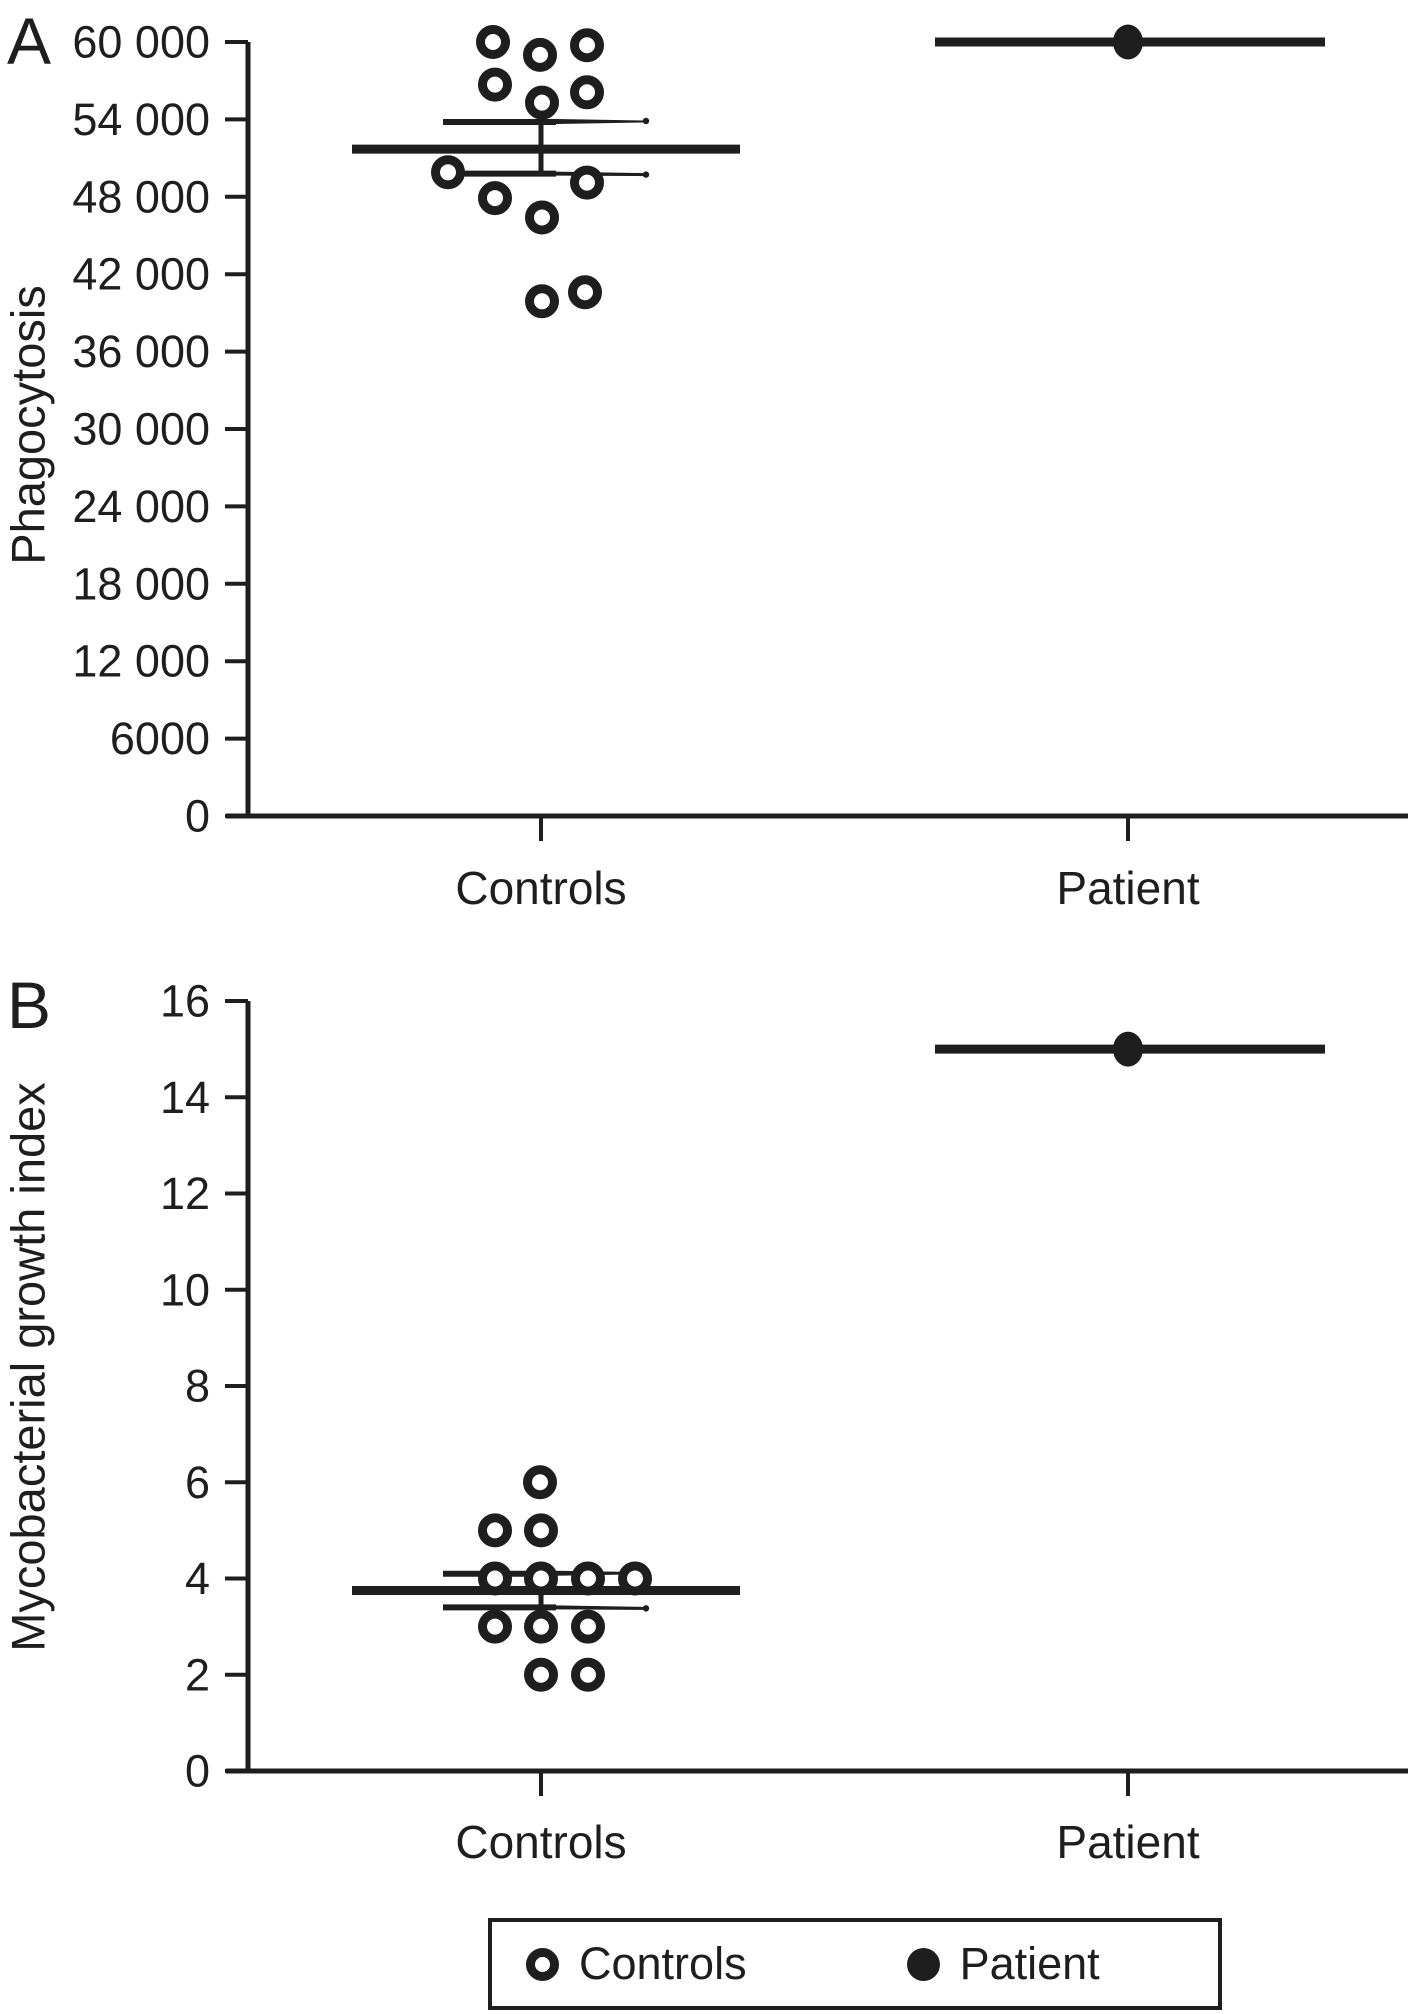 This screenshot has height=2014, width=1417. I want to click on y-tick-label-b: 10, so click(185, 1289).